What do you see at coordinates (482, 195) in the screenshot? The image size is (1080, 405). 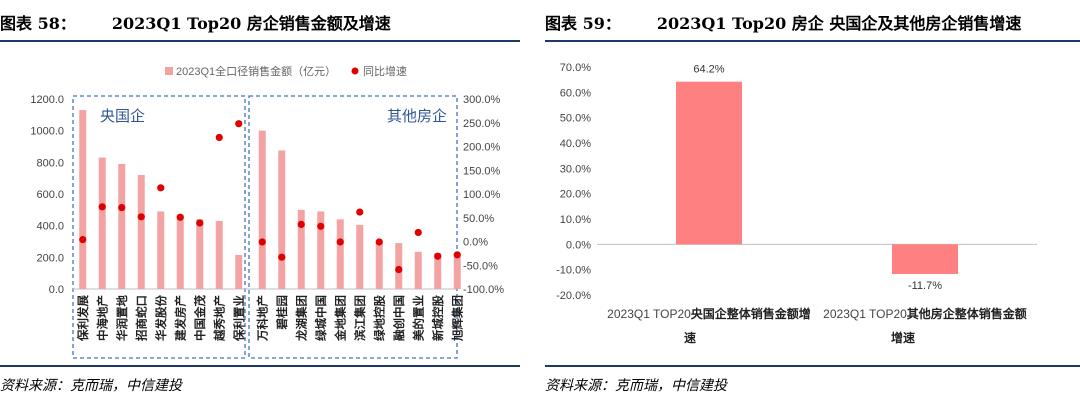 I see `right-axis-tick-label: 100.0%` at bounding box center [482, 195].